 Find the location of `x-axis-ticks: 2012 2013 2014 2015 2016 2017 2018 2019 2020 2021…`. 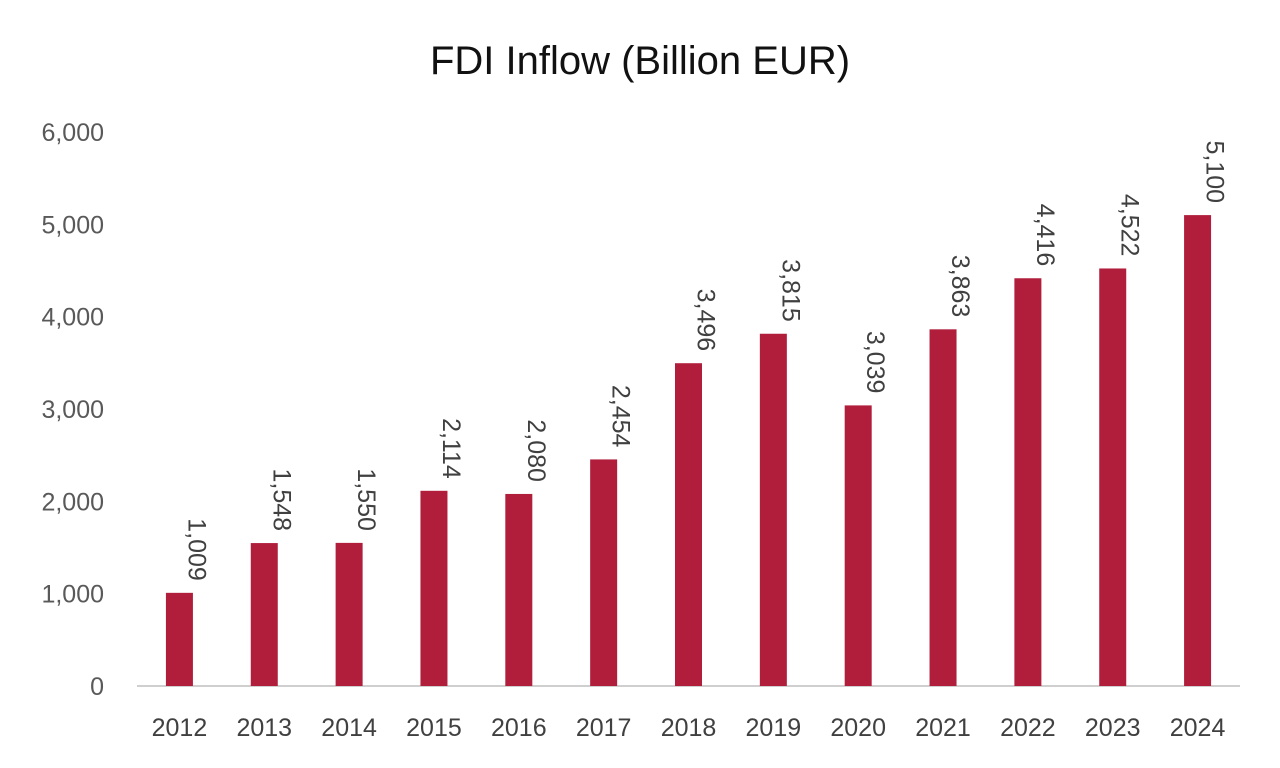

x-axis-ticks: 2012 2013 2014 2015 2016 2017 2018 2019 2020 2021… is located at coordinates (689, 728).